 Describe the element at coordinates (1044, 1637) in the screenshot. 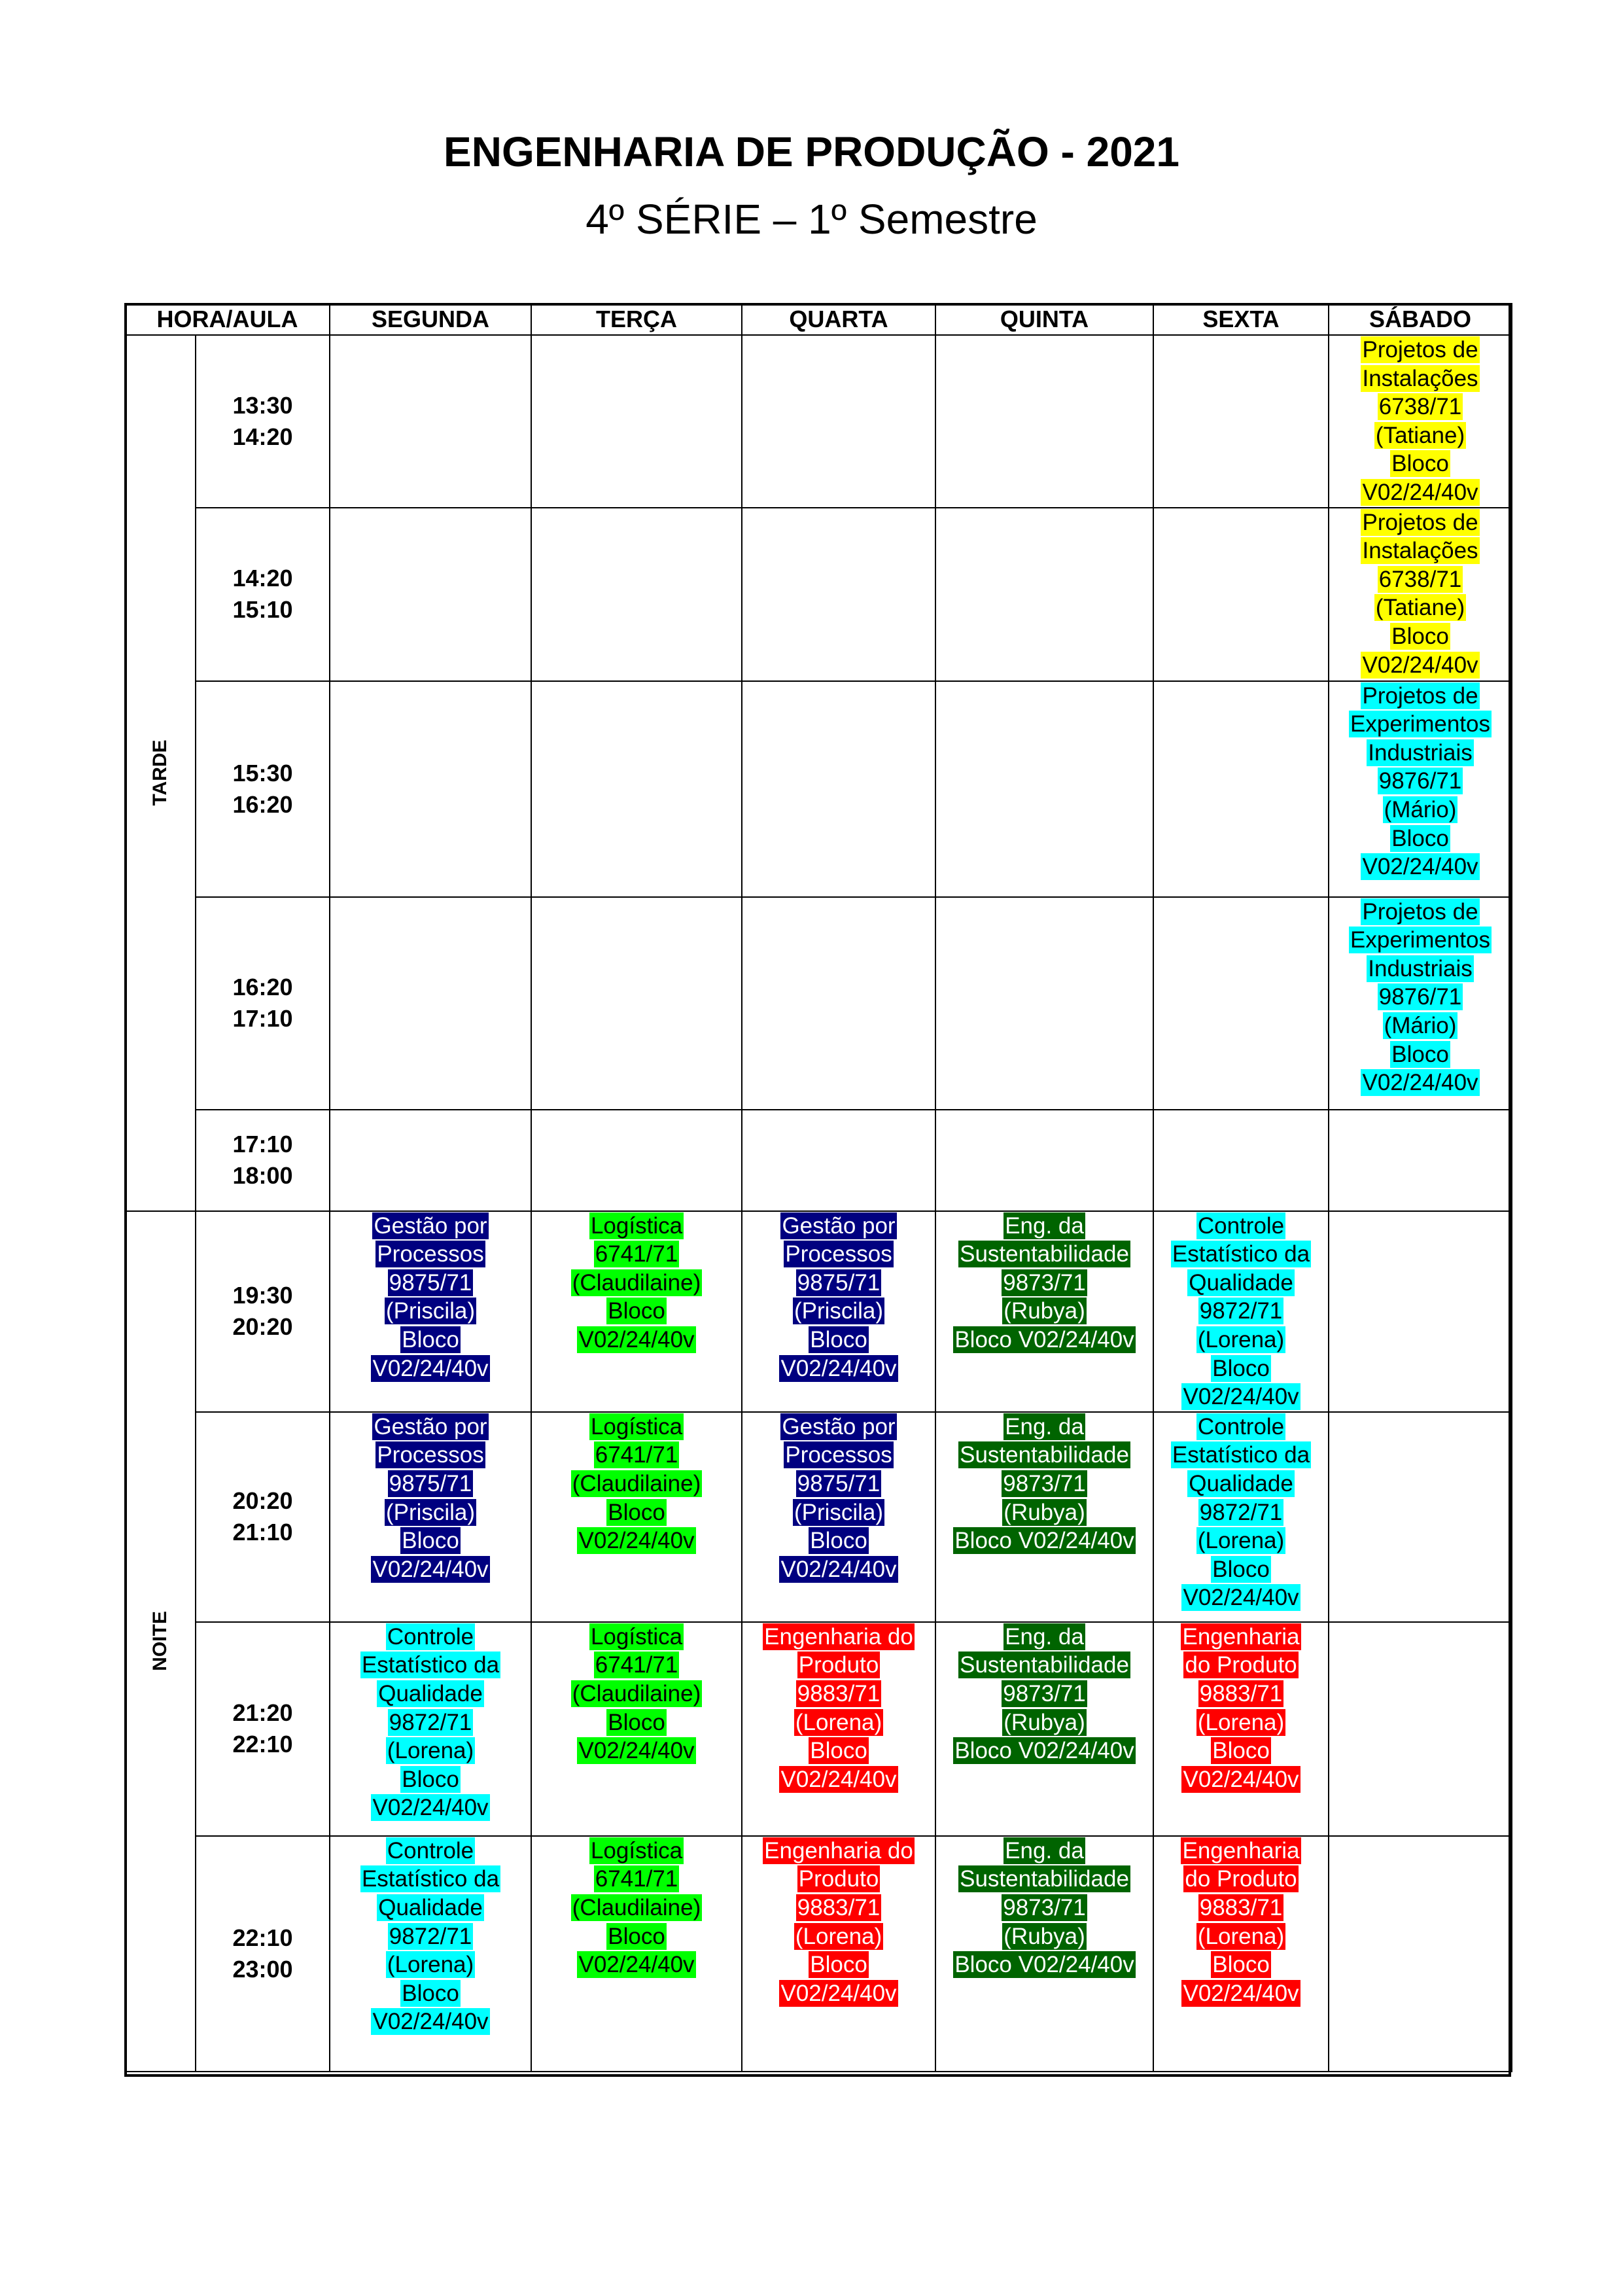

I see `class-line: Eng. da` at that location.